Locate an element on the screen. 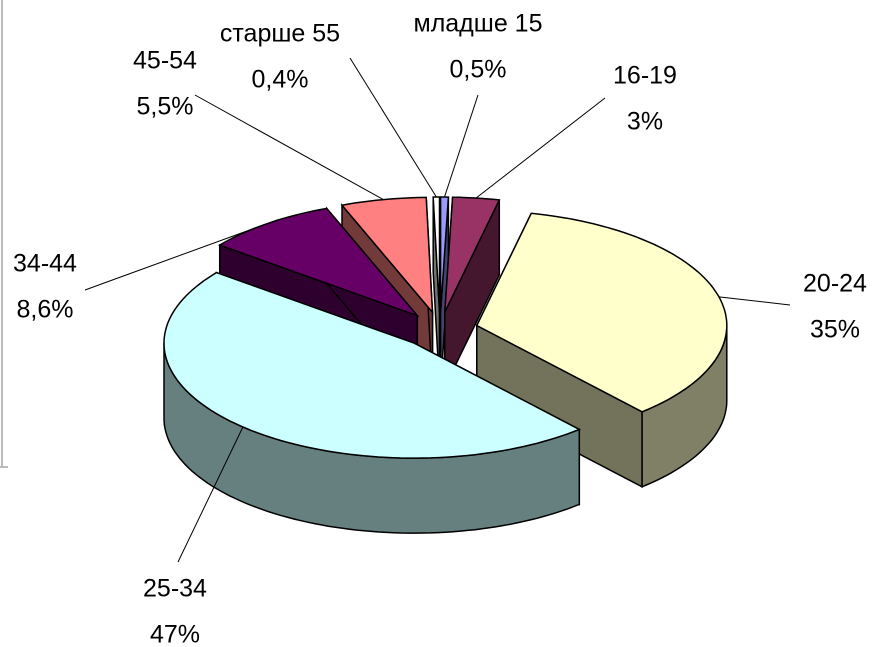 The width and height of the screenshot is (890, 647). value-label: 0,5% is located at coordinates (478, 70).